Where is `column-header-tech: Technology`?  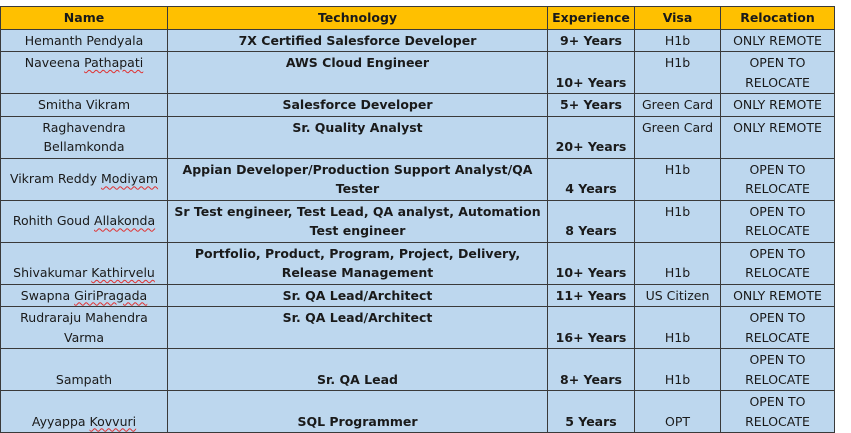
column-header-tech: Technology is located at coordinates (357, 18).